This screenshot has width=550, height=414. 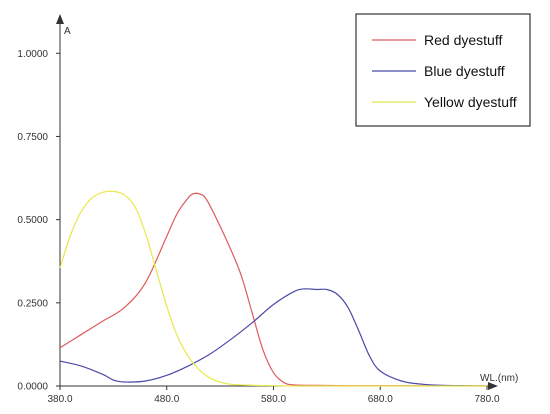 I want to click on y-tick-label: 0.7500, so click(x=32, y=137).